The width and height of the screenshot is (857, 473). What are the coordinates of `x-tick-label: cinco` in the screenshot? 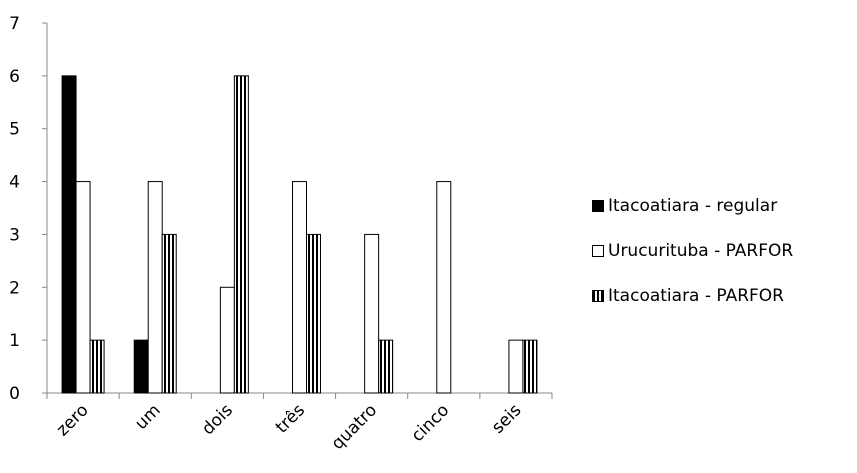 It's located at (431, 423).